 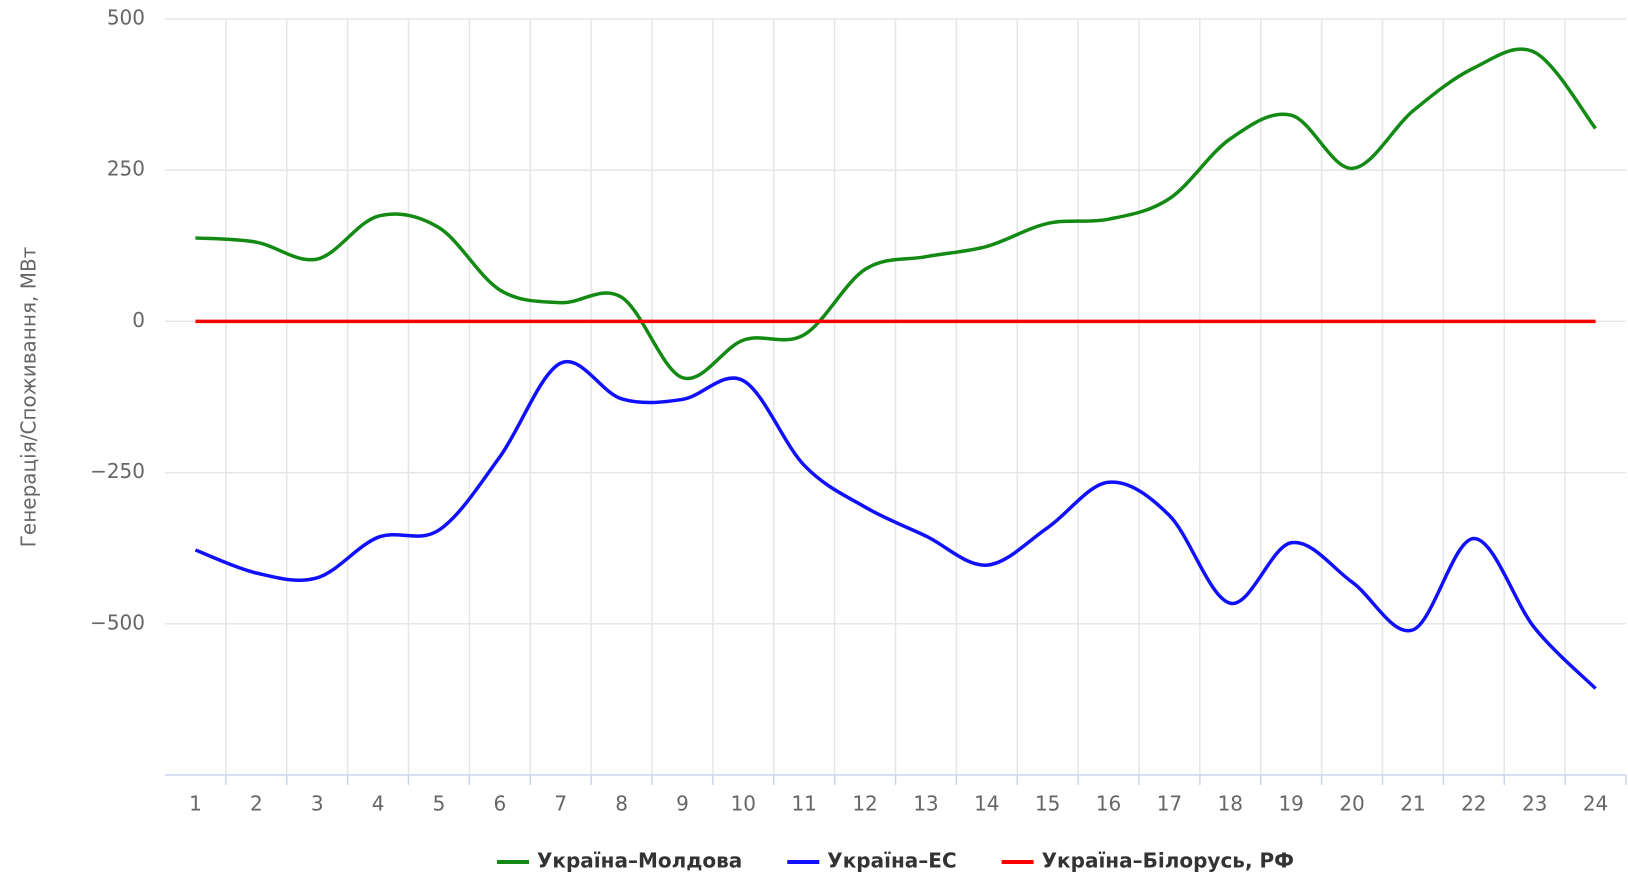 I want to click on x-tick-label: 3, so click(x=317, y=804).